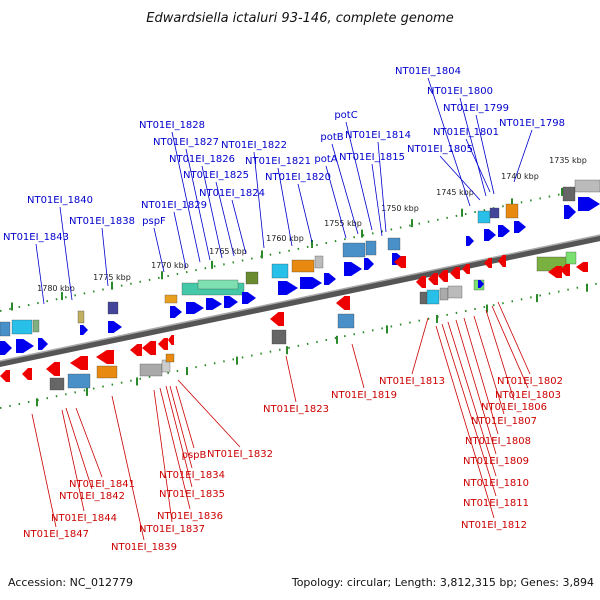  What do you see at coordinates (84, 518) in the screenshot?
I see `gene-label: NT01EI_1844` at bounding box center [84, 518].